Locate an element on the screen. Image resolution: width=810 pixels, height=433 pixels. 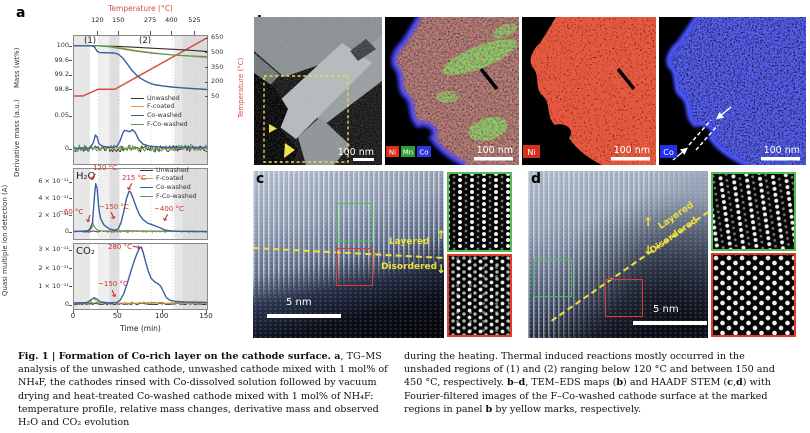
mass-derivative-plot is located at coordinates (140, 100).